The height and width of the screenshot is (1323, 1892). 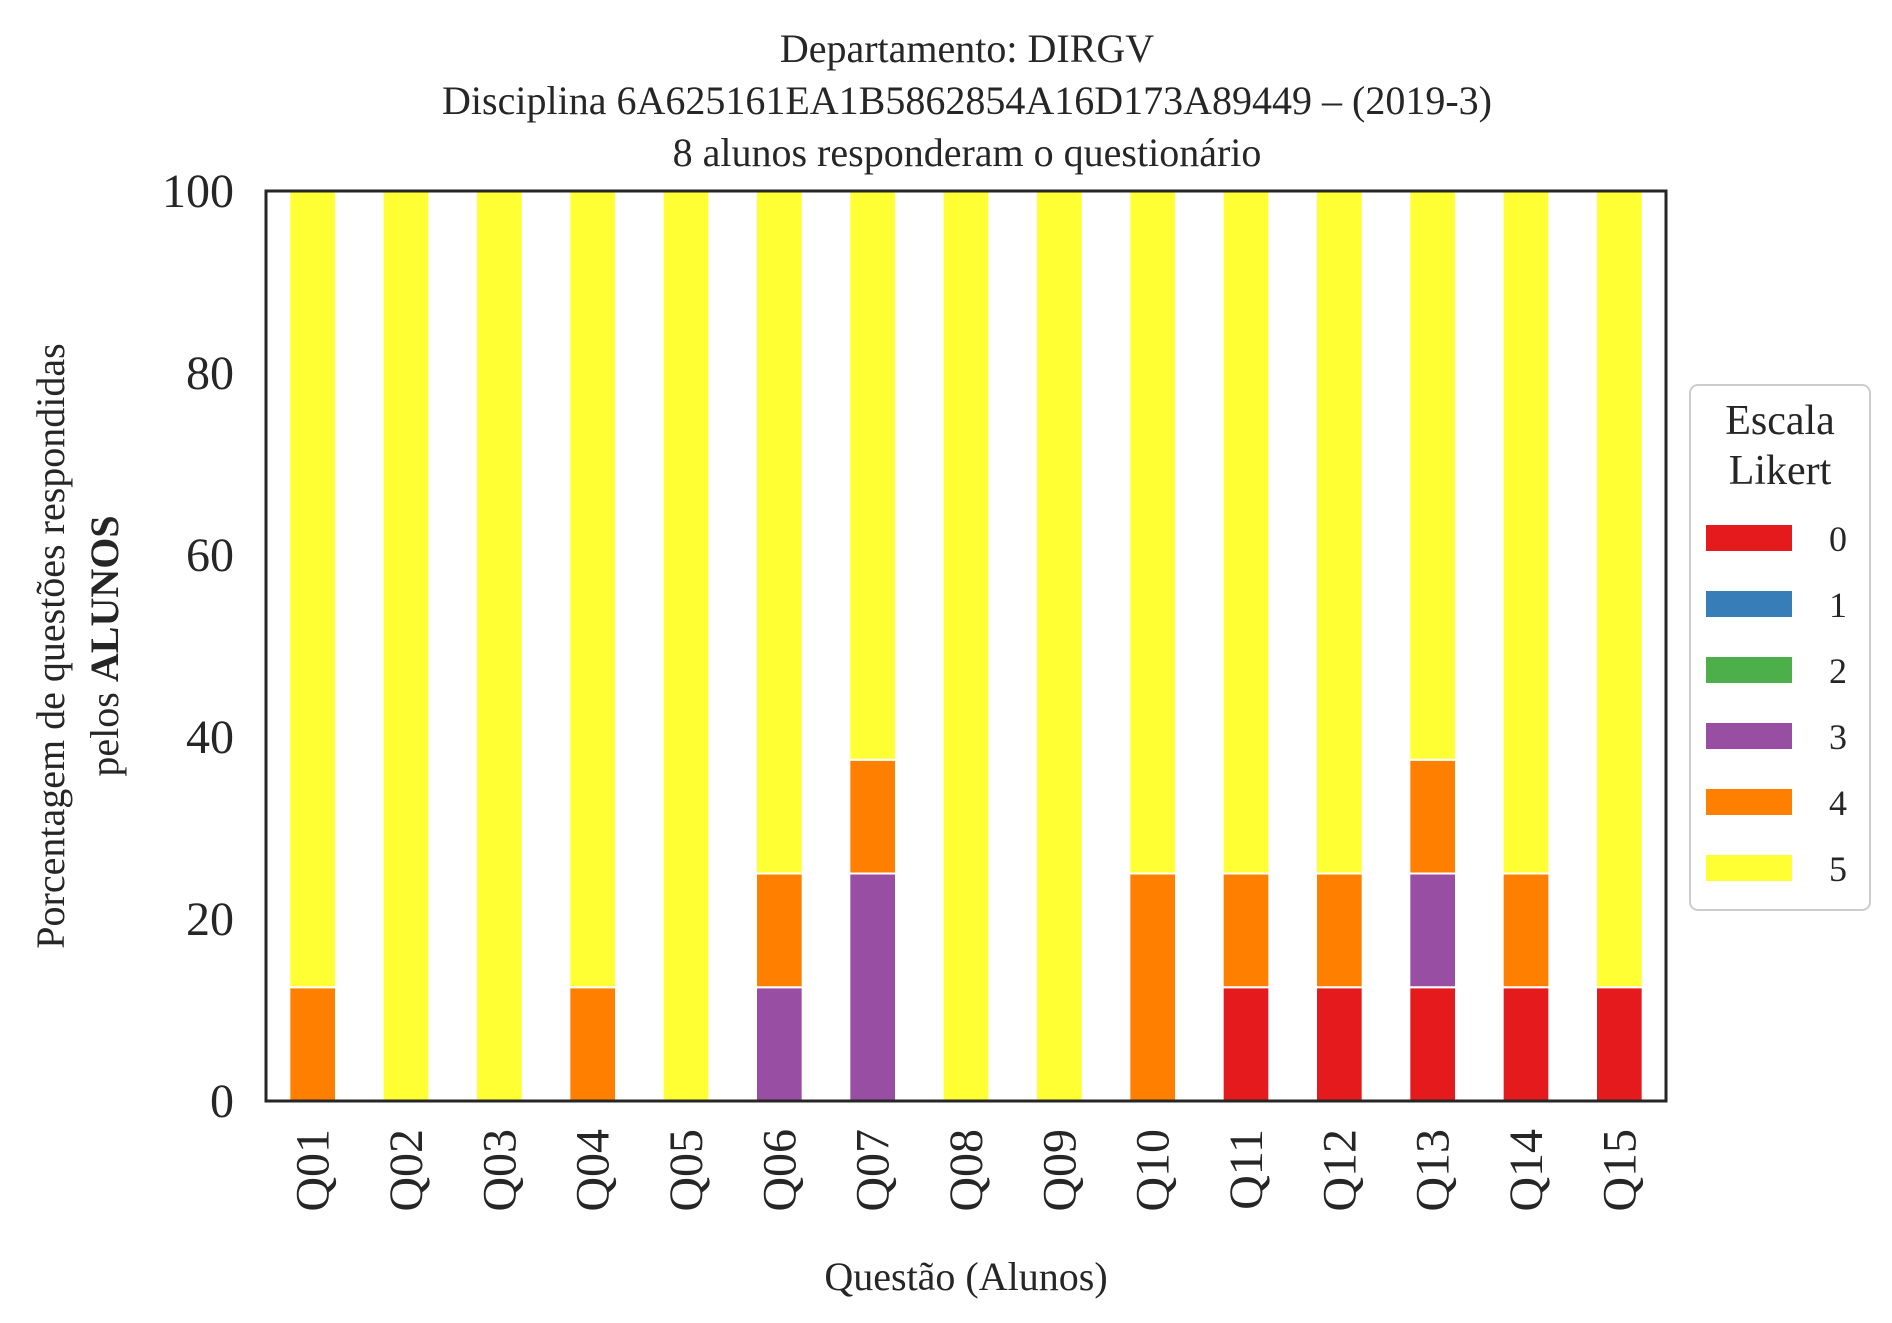 What do you see at coordinates (1776, 704) in the screenshot?
I see `legend-items: 0 1 2 3 4 5` at bounding box center [1776, 704].